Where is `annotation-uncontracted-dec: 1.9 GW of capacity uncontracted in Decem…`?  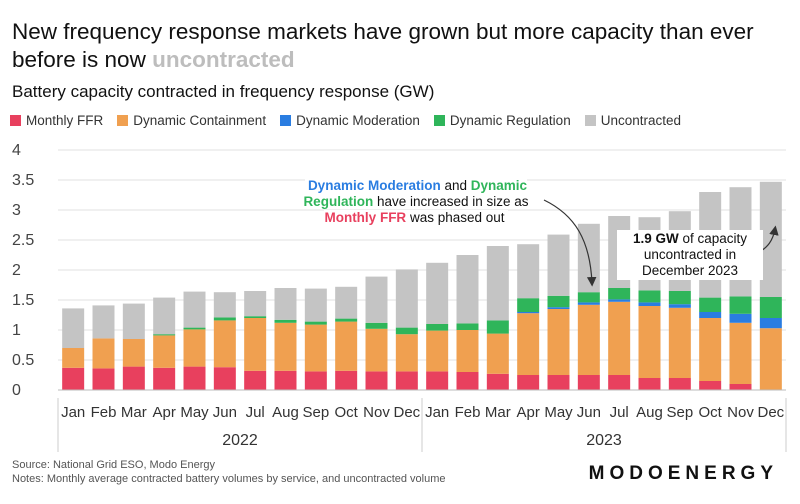
annotation-uncontracted-dec: 1.9 GW of capacity uncontracted in Decem… is located at coordinates (690, 255).